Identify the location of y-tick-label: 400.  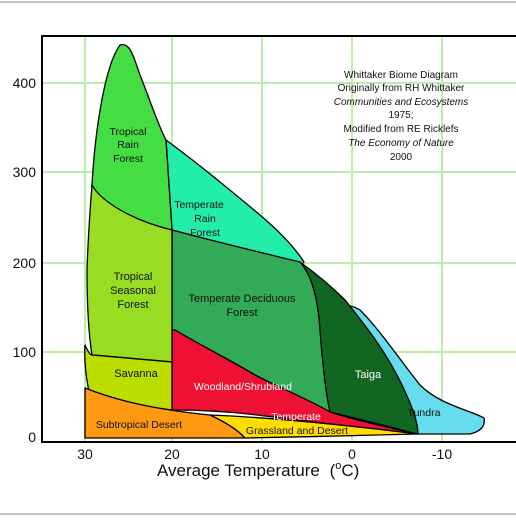
(25, 83).